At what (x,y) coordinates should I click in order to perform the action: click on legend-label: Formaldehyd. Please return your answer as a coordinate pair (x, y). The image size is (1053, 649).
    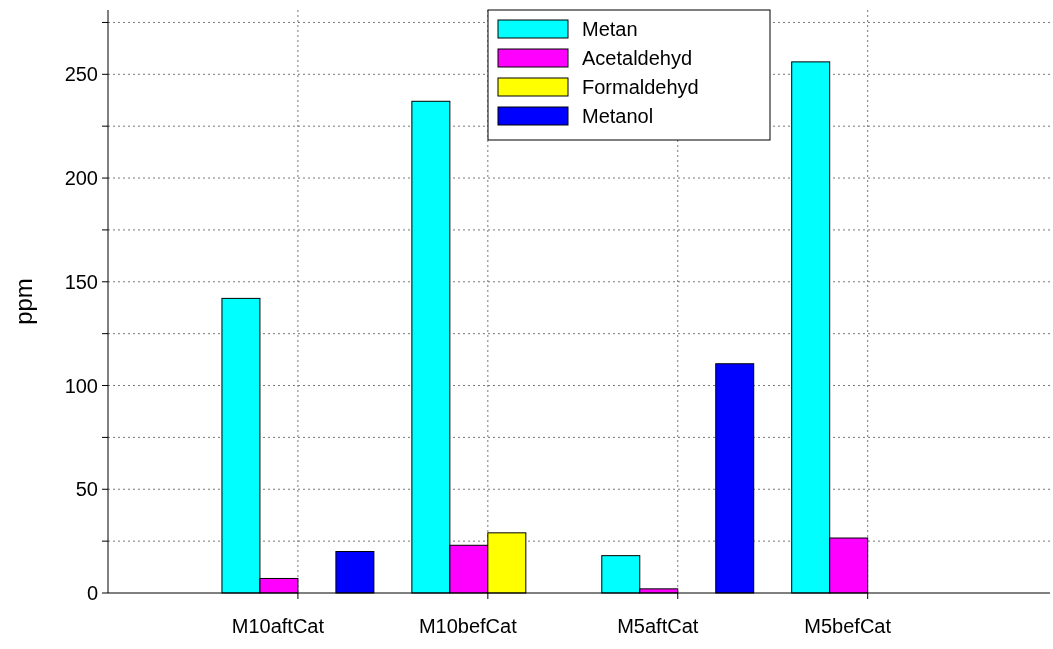
    Looking at the image, I should click on (640, 87).